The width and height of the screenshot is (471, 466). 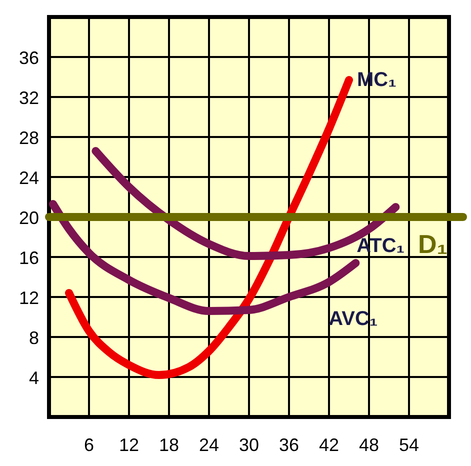 What do you see at coordinates (28, 178) in the screenshot?
I see `y-tick-label: 24` at bounding box center [28, 178].